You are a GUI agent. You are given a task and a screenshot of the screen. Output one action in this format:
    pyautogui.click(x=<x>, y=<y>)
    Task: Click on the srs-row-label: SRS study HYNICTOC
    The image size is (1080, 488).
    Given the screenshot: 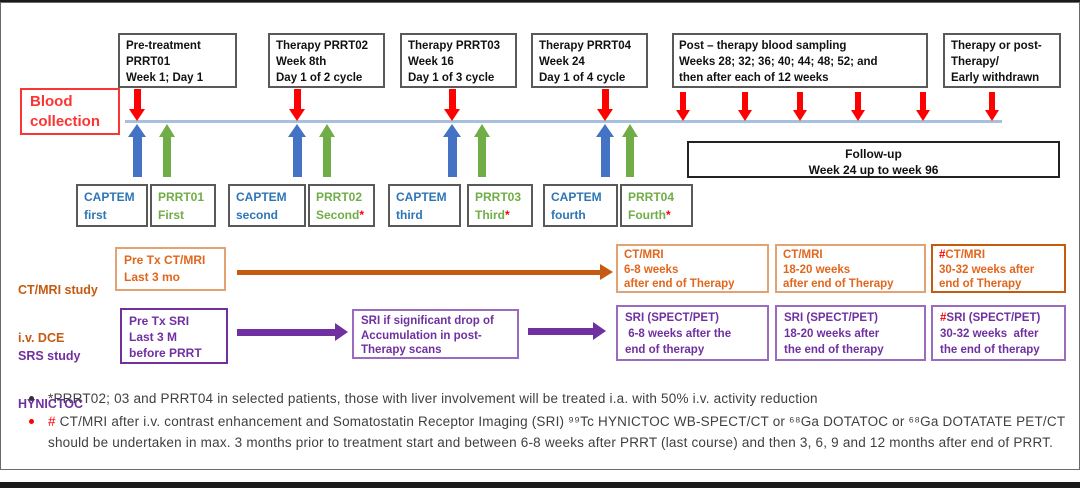 What is the action you would take?
    pyautogui.click(x=51, y=380)
    